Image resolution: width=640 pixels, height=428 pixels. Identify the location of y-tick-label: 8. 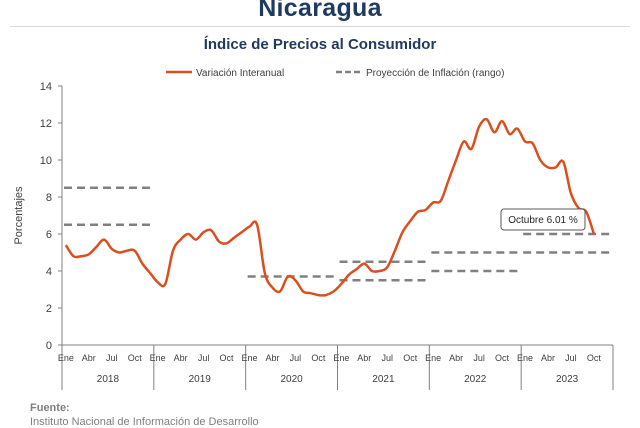
(49, 198).